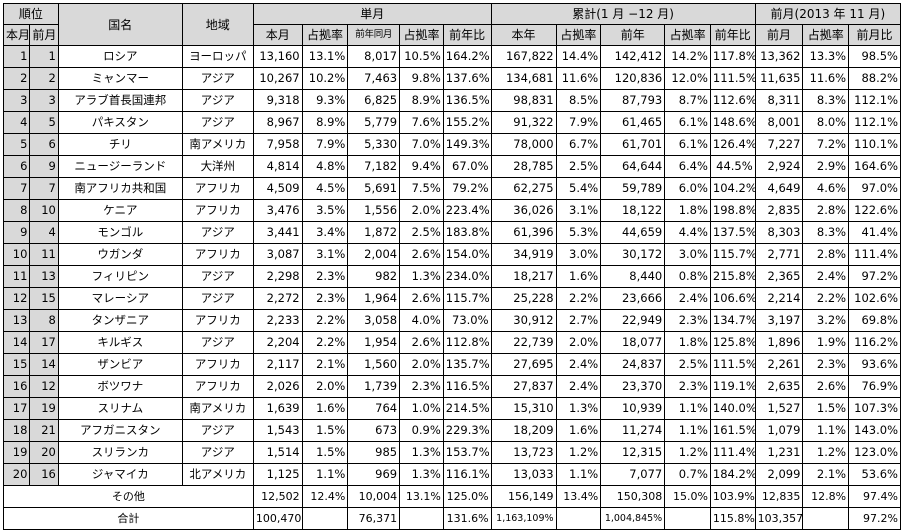 This screenshot has width=904, height=530. I want to click on prev-month-share-cell: 2.2%, so click(826, 298).